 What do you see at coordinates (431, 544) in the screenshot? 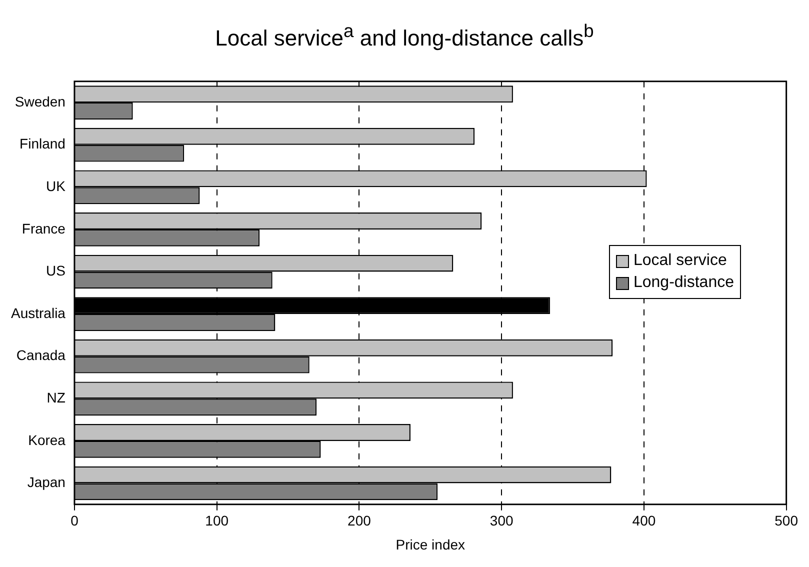
I see `x-axis-title: Price index` at bounding box center [431, 544].